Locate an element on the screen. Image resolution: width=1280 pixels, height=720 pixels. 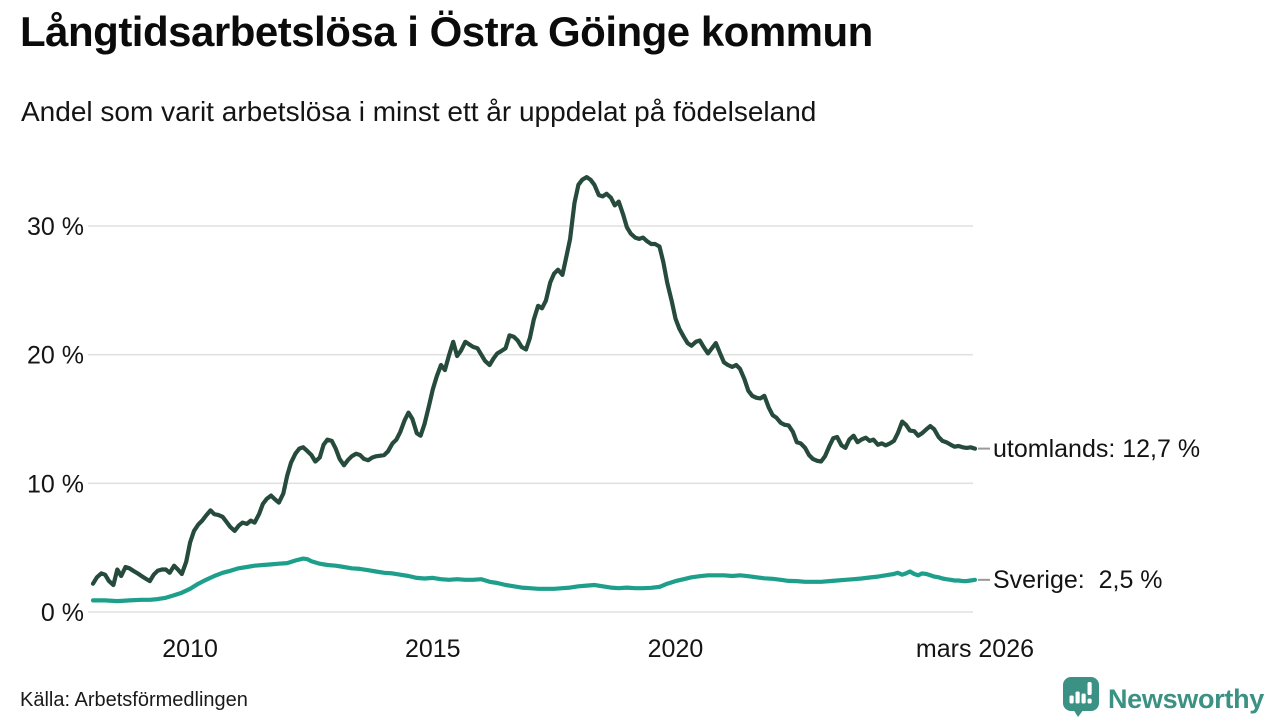
page-title: Långtidsarbetslösa i Östra Göinge kommun is located at coordinates (446, 31).